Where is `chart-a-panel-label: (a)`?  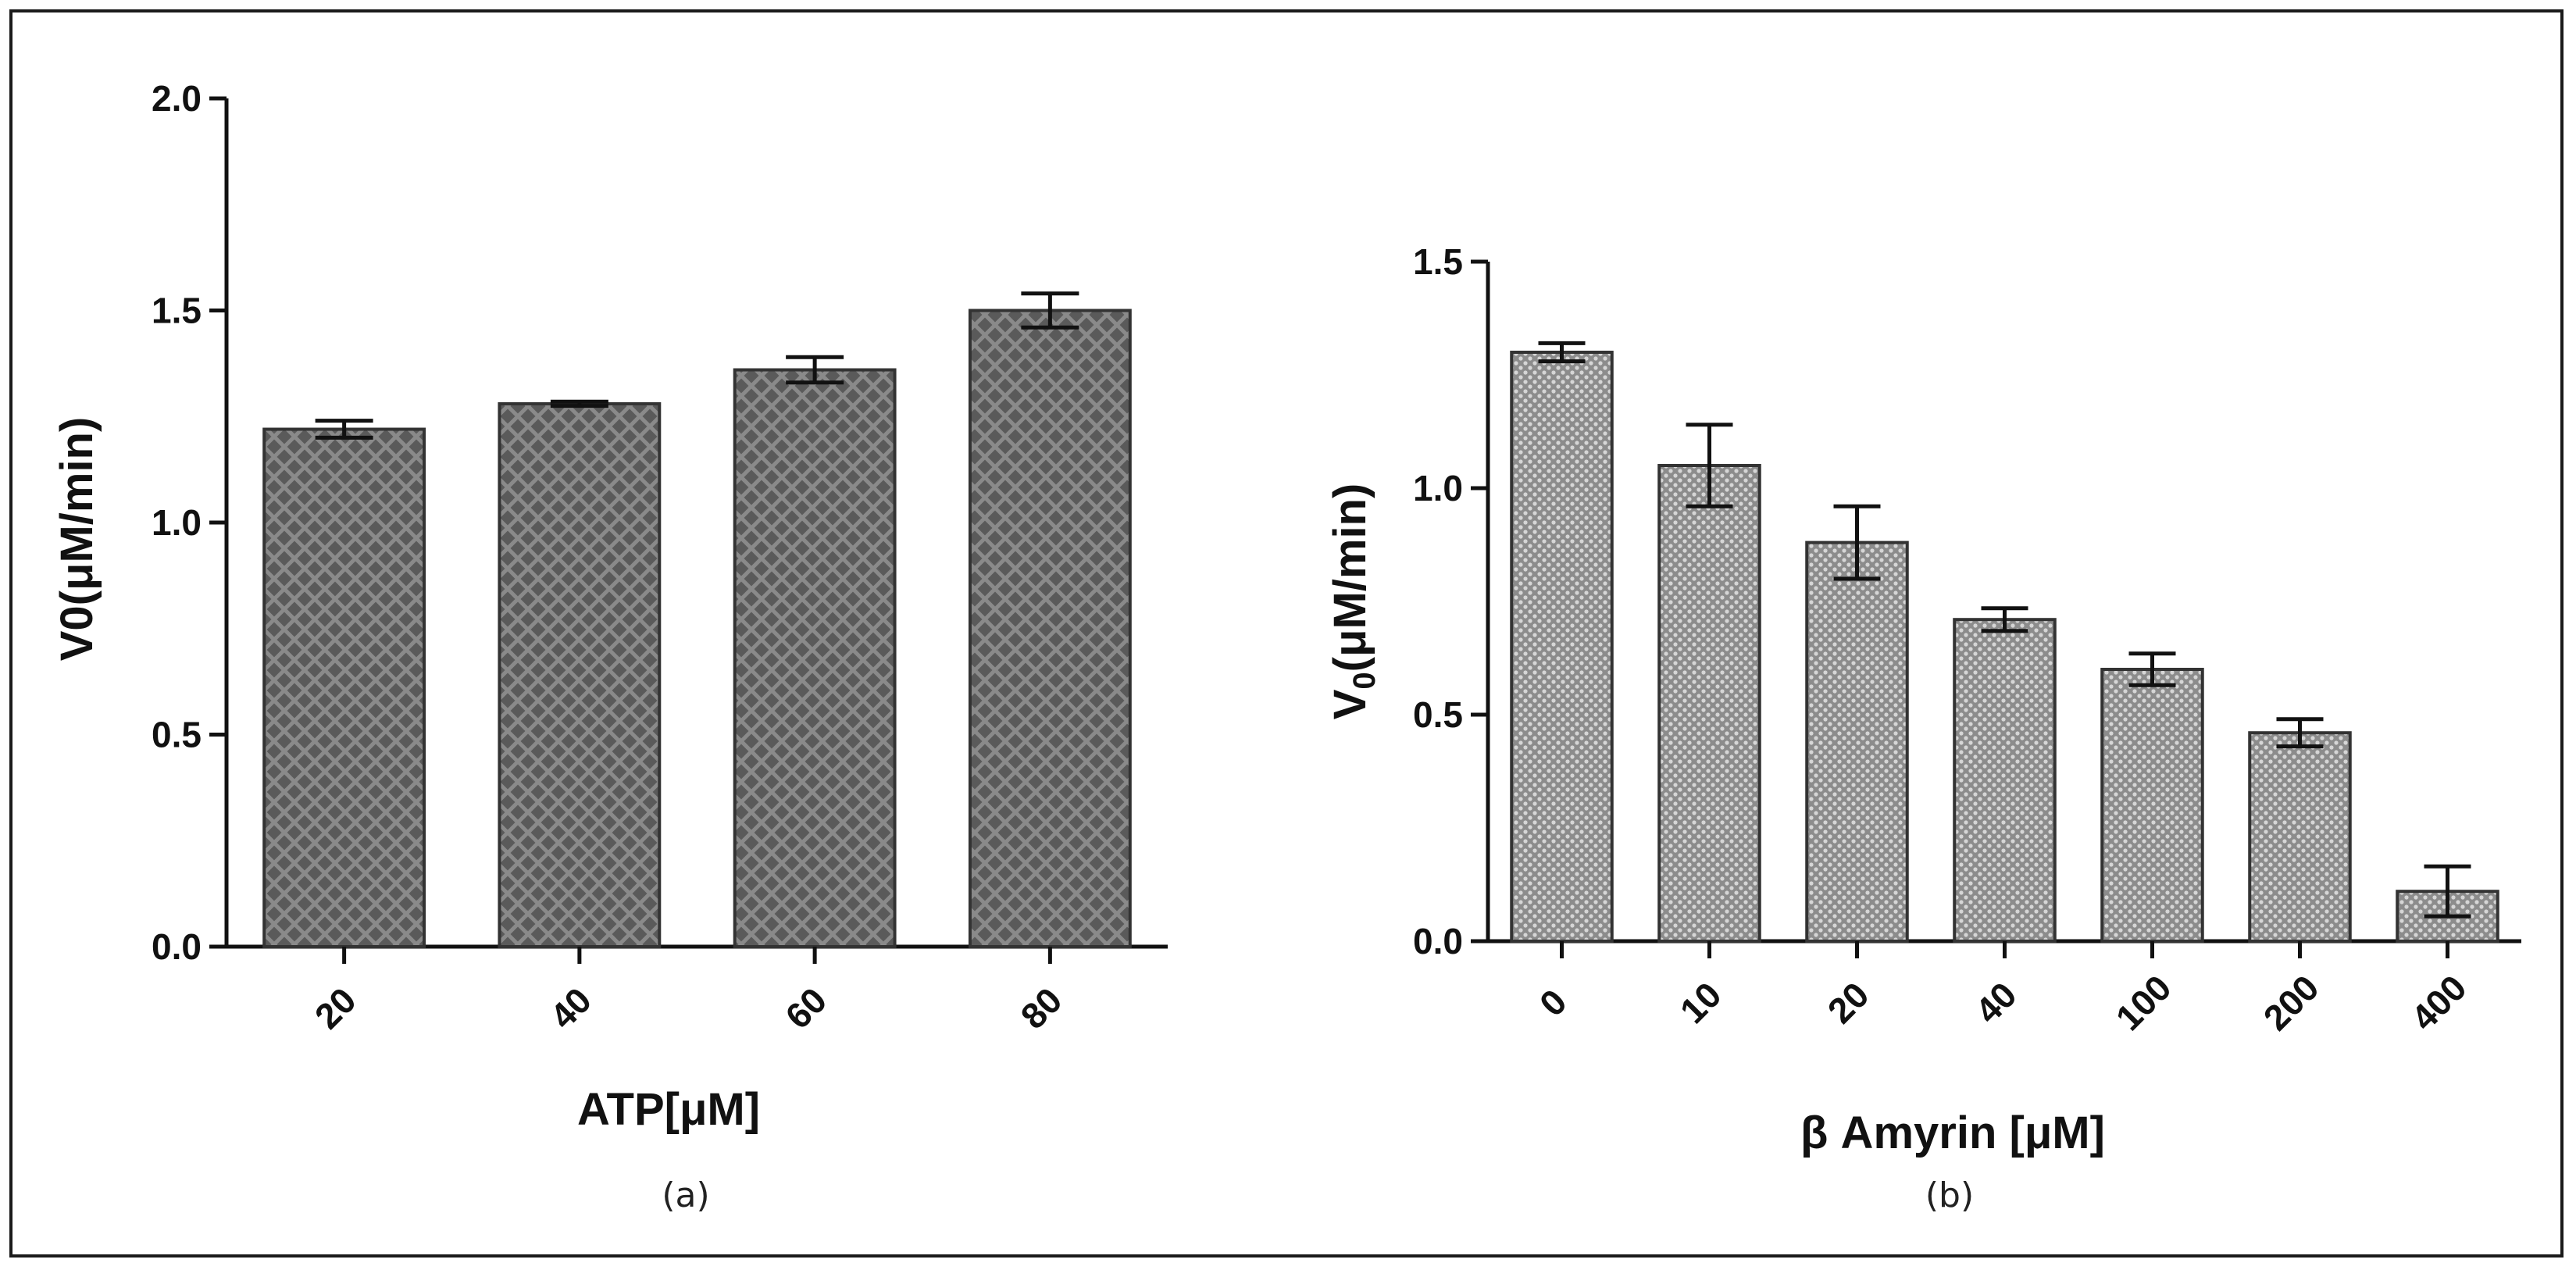 chart-a-panel-label: (a) is located at coordinates (685, 1195).